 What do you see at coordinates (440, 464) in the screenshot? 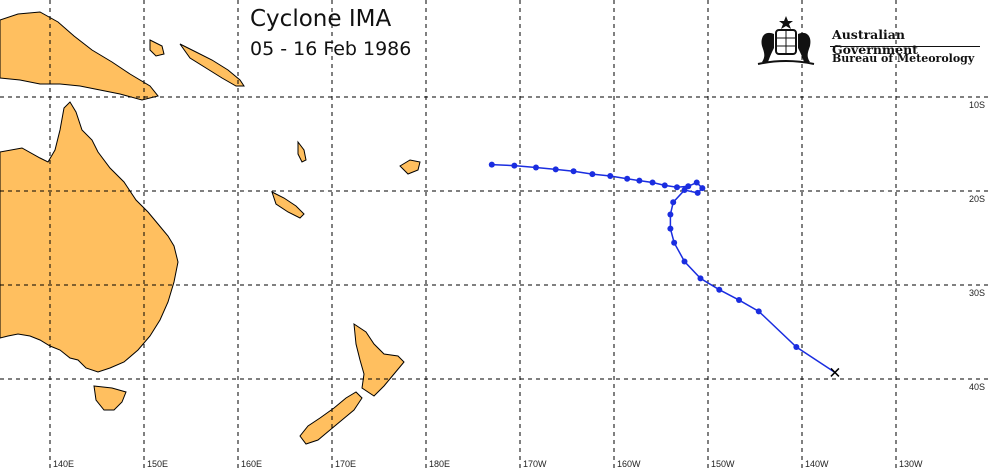
I see `longitude-label: 180E` at bounding box center [440, 464].